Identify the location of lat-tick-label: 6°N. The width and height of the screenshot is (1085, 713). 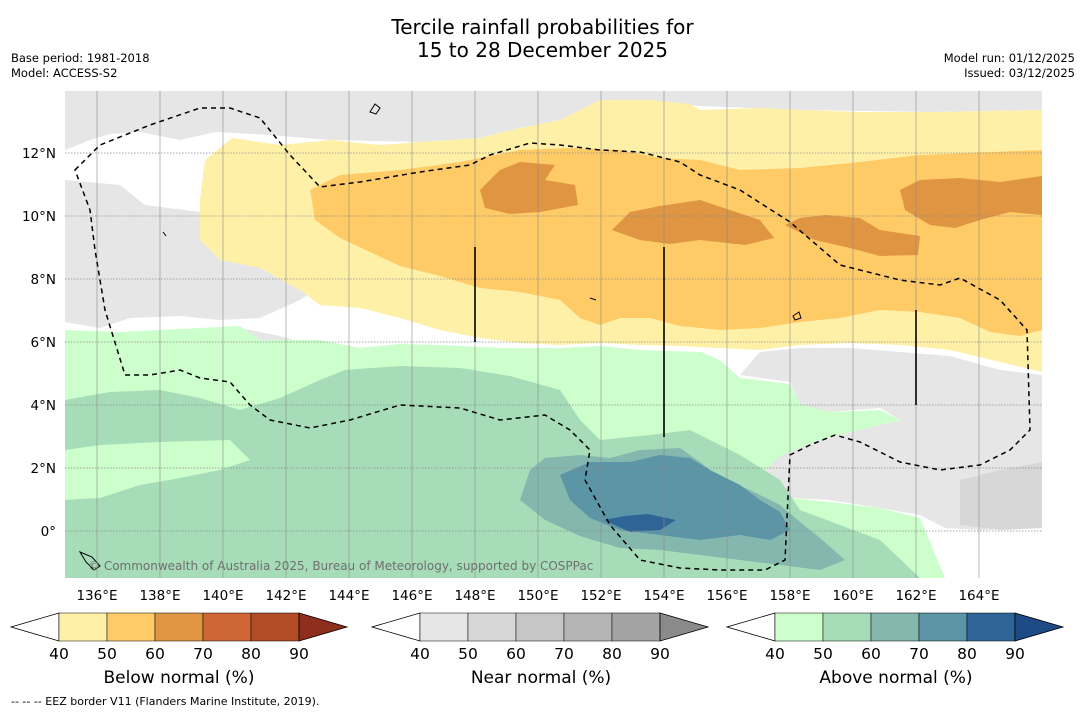
(43, 343).